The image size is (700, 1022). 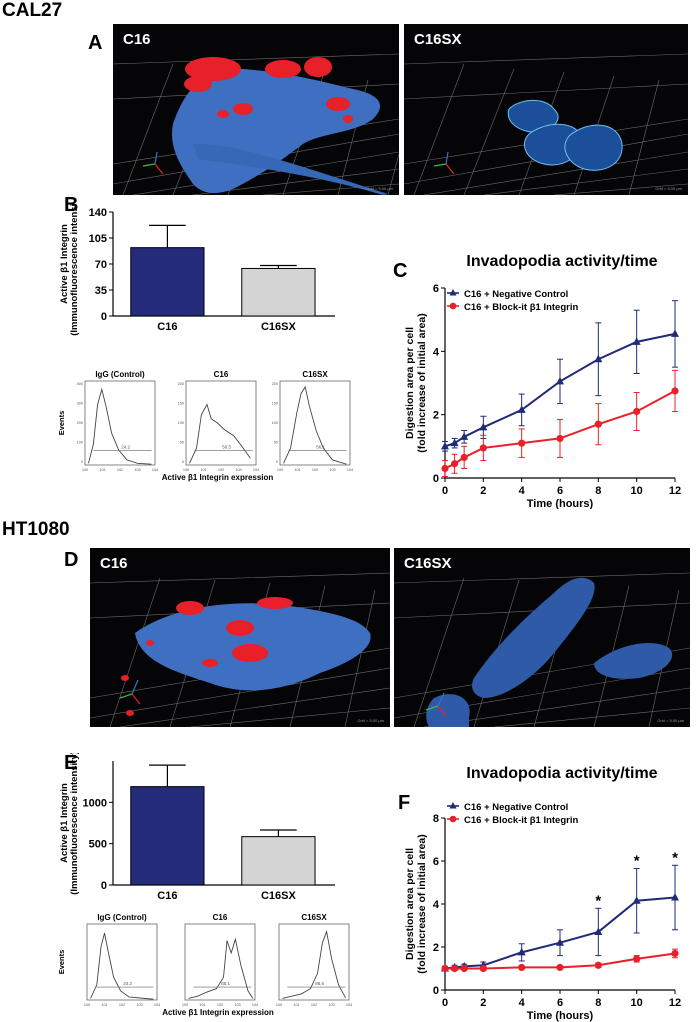 I want to click on micrograph-a-c16-scale: Grid = 5.00 µm, so click(x=379, y=188).